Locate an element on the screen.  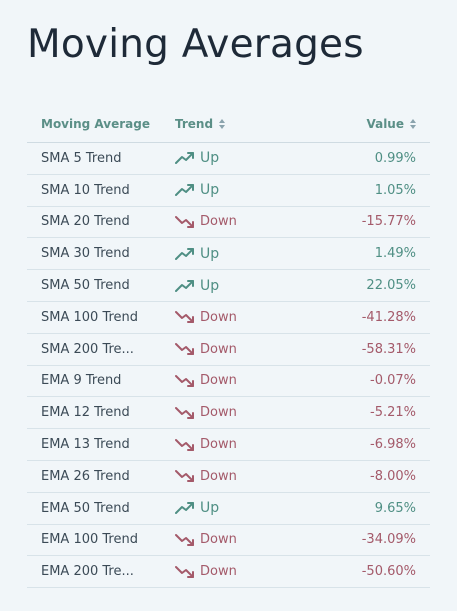
table-row: EMA 200 Tre... Down -50.60% is located at coordinates (228, 572).